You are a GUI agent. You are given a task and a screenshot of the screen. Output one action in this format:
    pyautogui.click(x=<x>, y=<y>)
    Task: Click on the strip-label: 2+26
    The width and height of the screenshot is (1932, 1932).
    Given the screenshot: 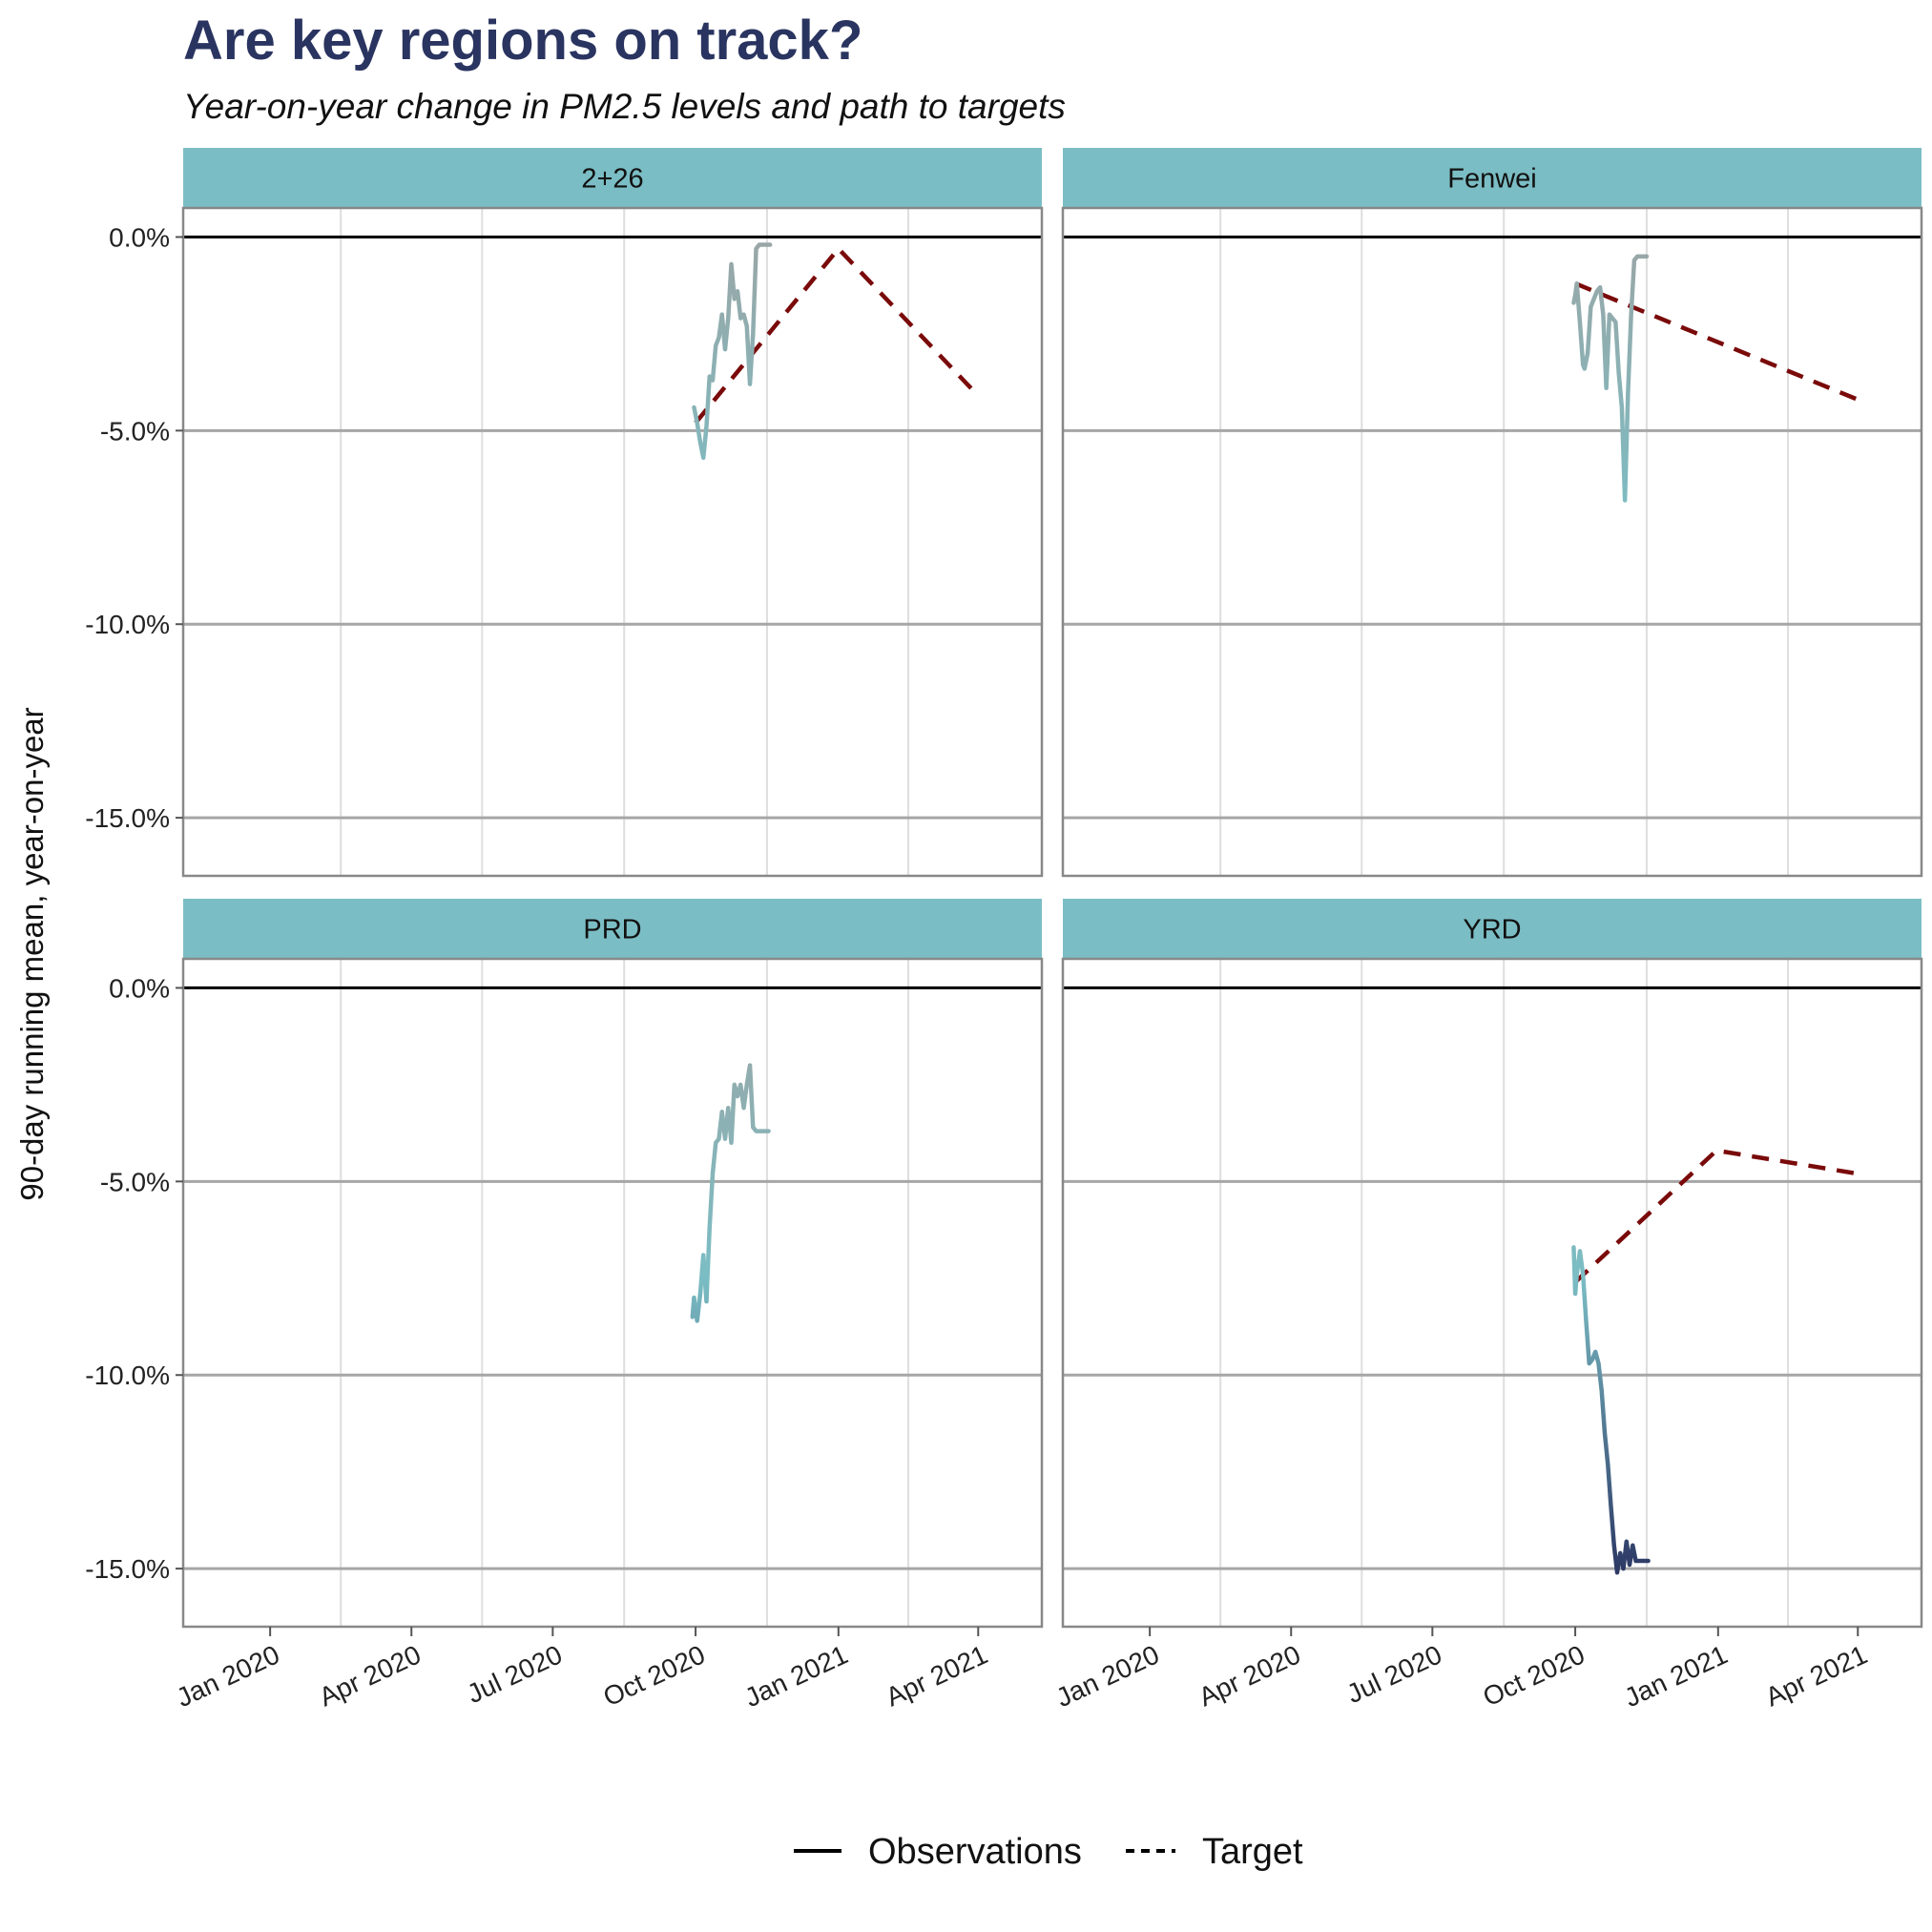 What is the action you would take?
    pyautogui.click(x=612, y=179)
    